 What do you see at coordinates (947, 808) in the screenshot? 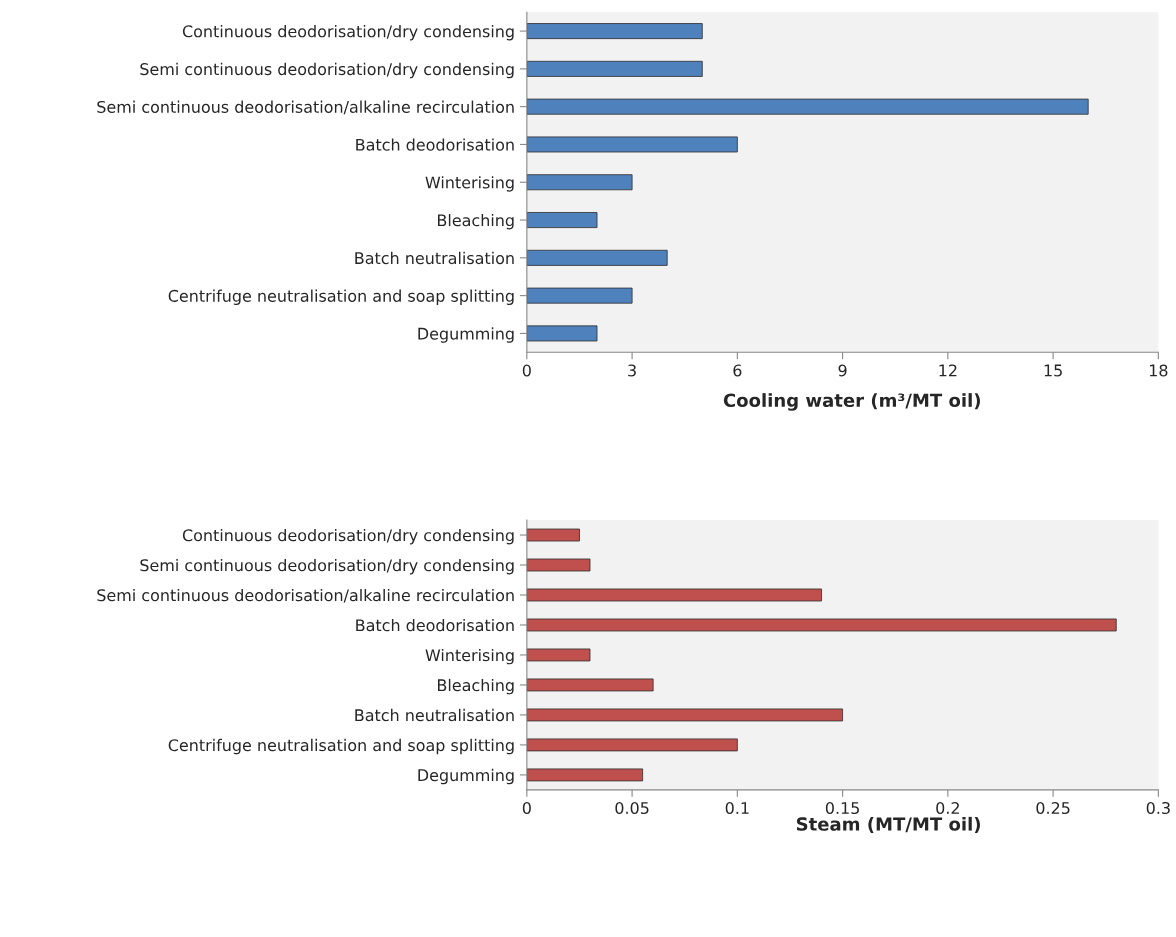
I see `x-tick-label: 0.2` at bounding box center [947, 808].